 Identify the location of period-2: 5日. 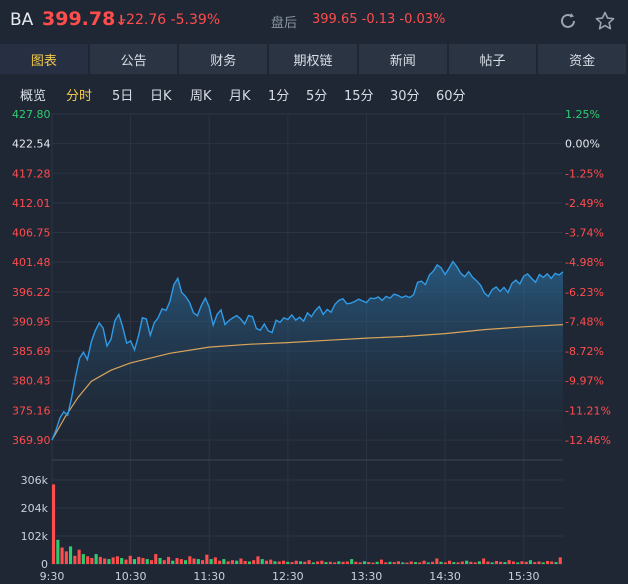
(123, 96).